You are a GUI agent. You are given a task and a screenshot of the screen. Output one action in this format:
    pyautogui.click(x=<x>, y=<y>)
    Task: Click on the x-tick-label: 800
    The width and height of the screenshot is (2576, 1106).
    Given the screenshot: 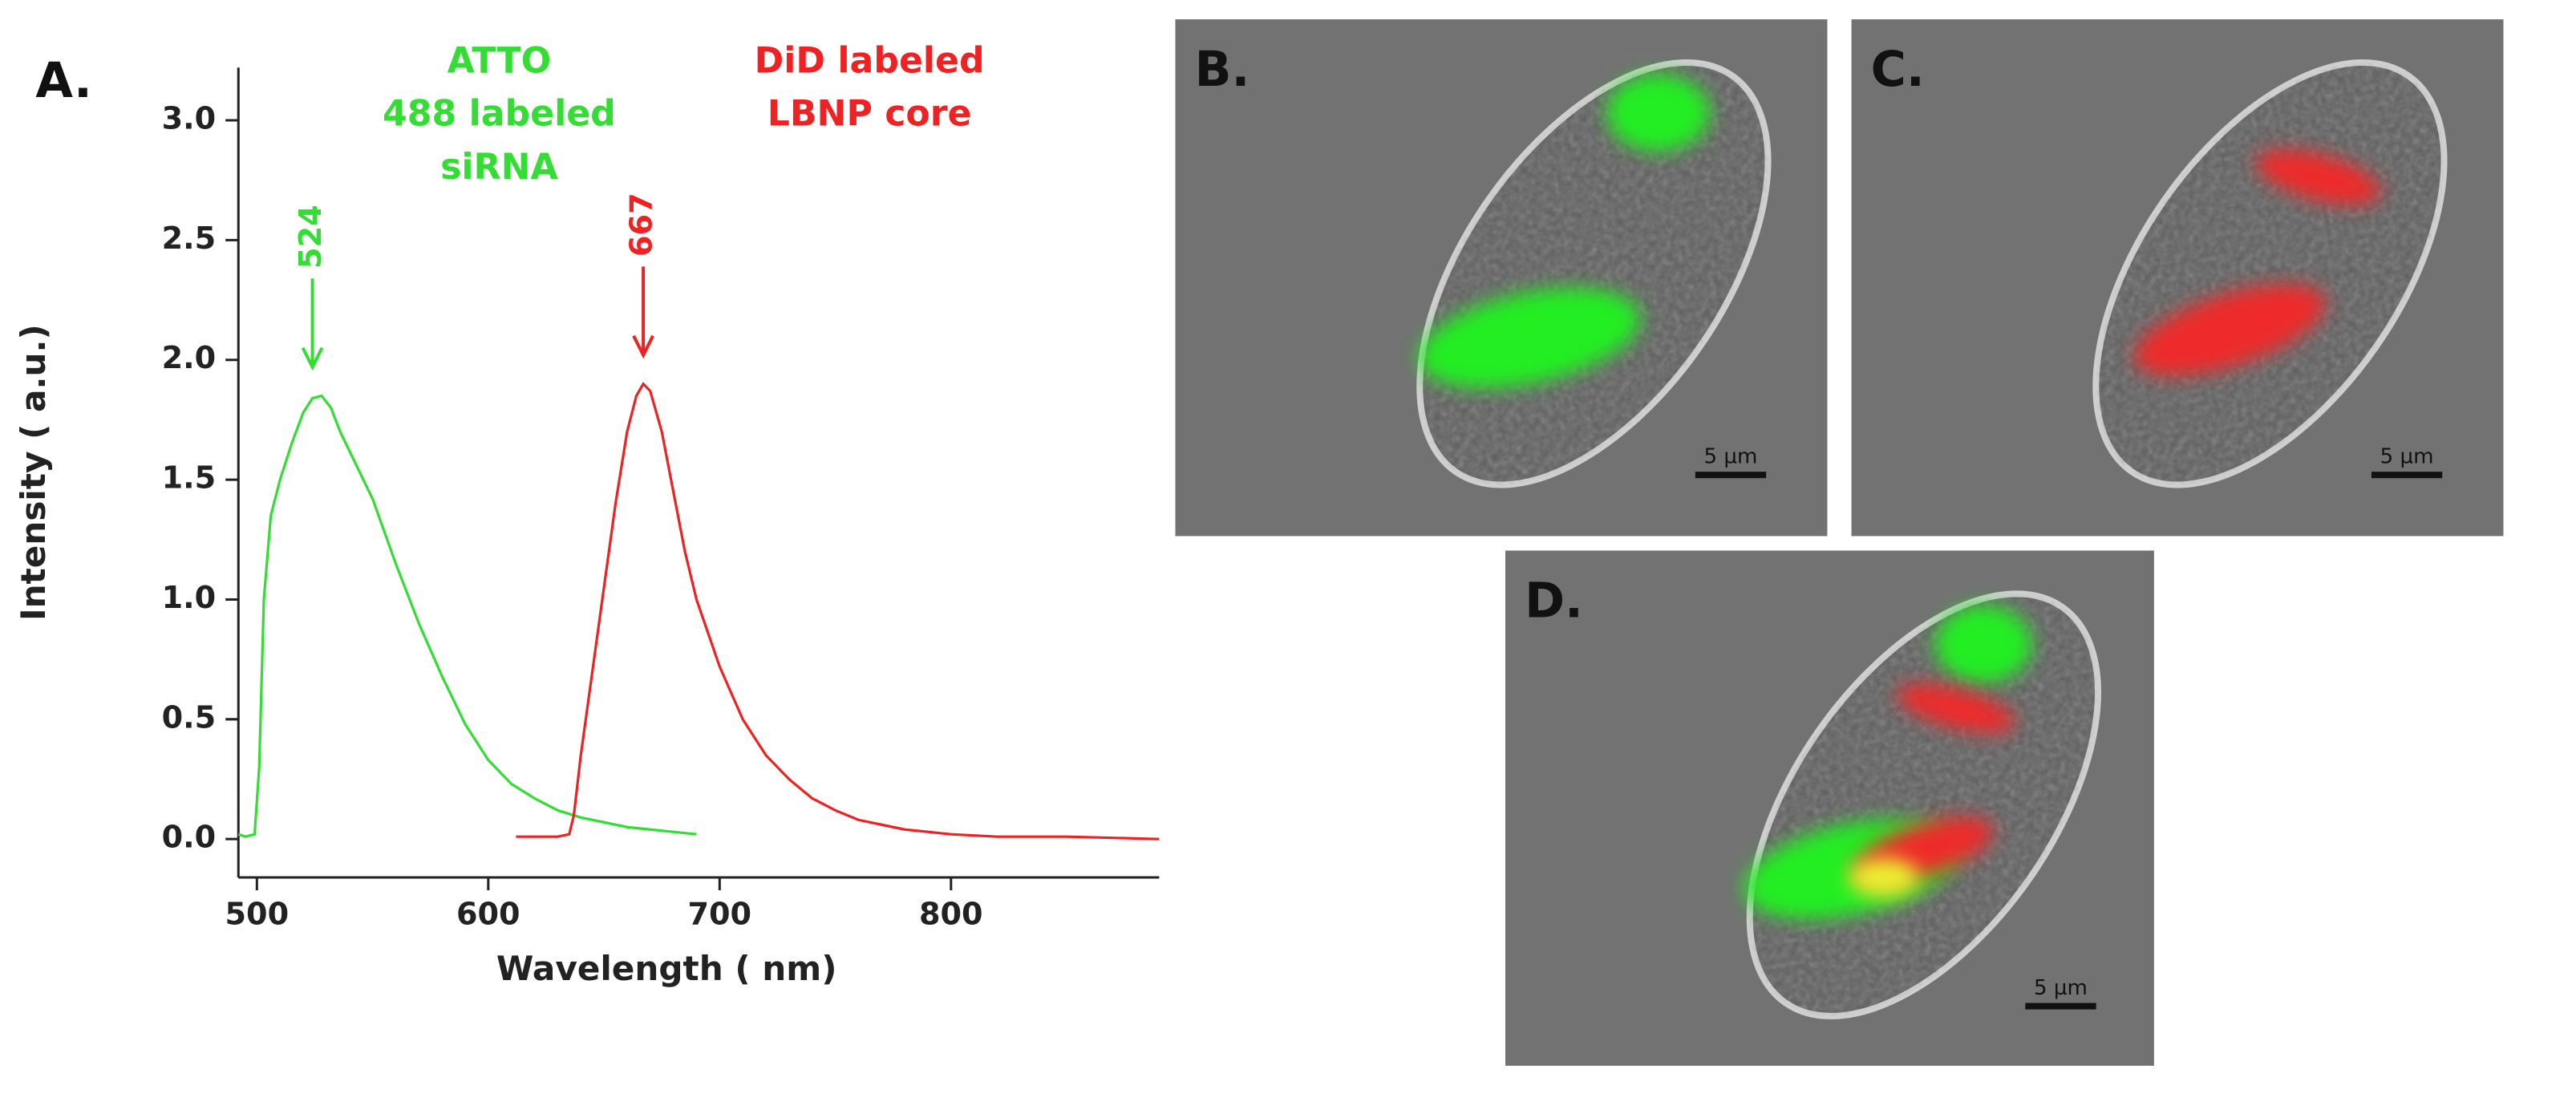 What is the action you would take?
    pyautogui.click(x=951, y=914)
    